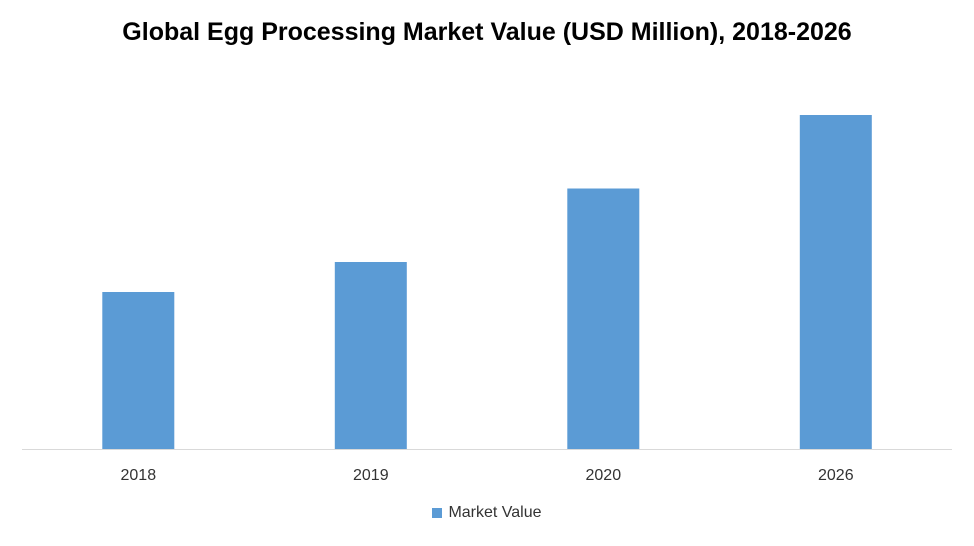 The image size is (974, 546). Describe the element at coordinates (836, 475) in the screenshot. I see `x-tick-label-2026: 2026` at that location.